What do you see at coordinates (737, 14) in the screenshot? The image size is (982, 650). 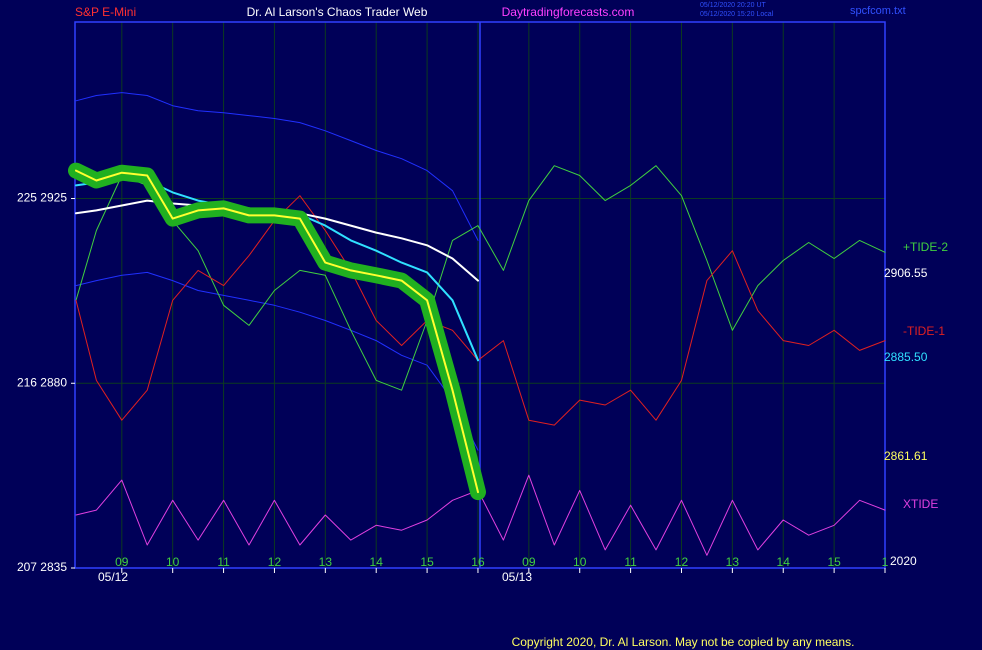 I see `time-local: 05/12/2020 15:20 Local` at bounding box center [737, 14].